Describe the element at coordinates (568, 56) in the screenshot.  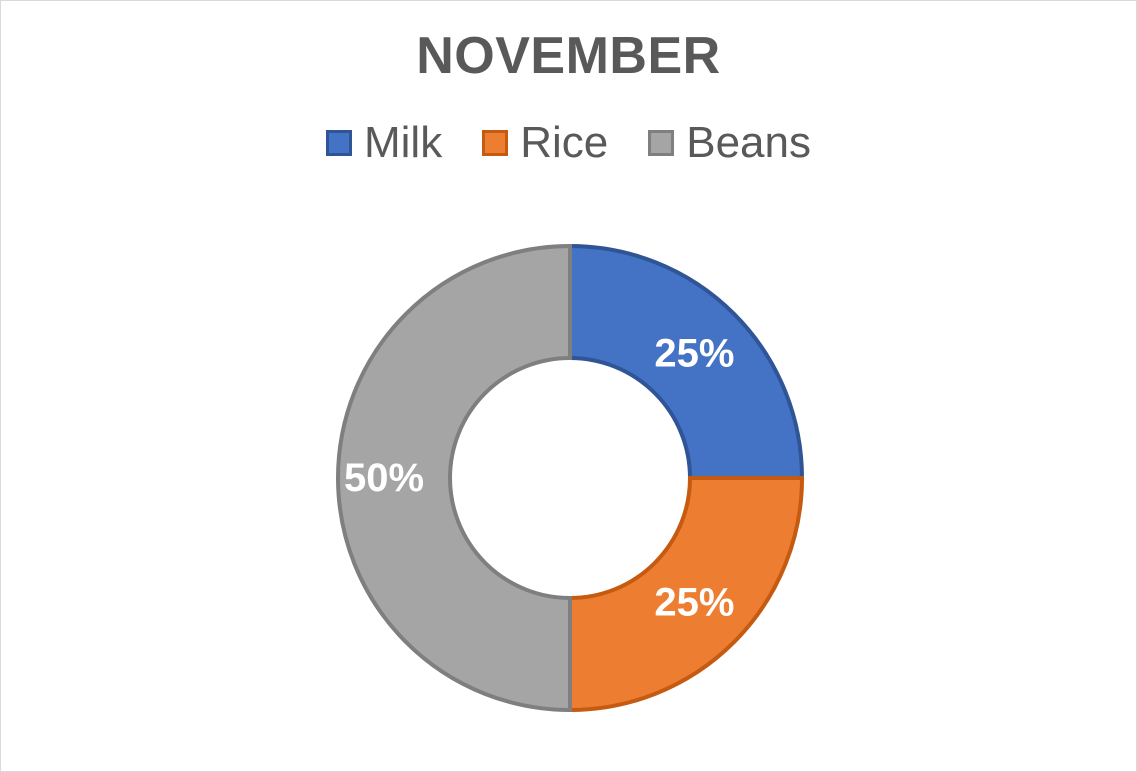
I see `chart-title: NOVEMBER` at that location.